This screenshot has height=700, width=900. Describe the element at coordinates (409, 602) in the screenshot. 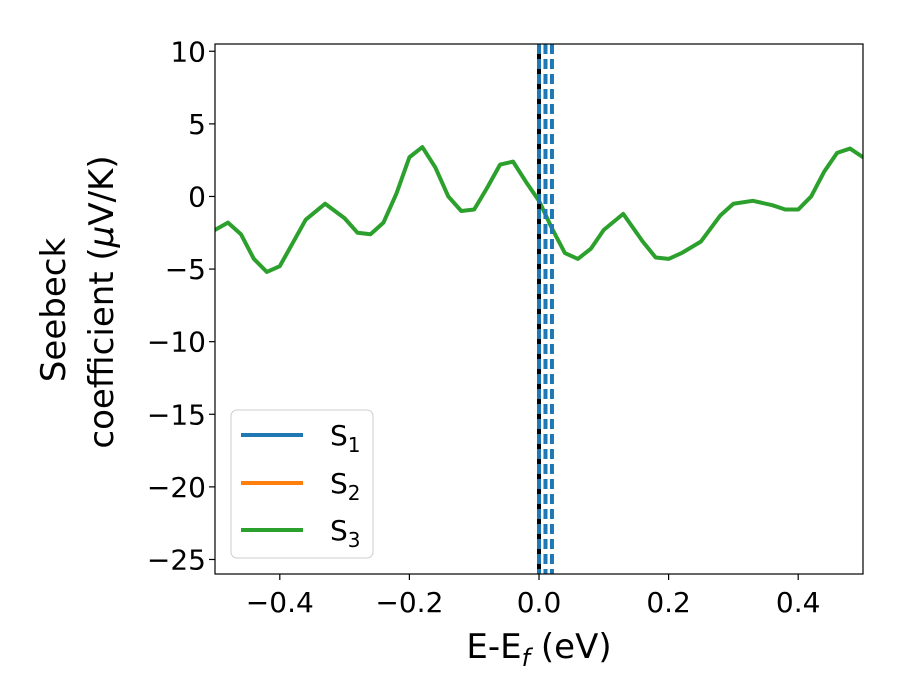

I see `x-tick-label: −0.2` at that location.